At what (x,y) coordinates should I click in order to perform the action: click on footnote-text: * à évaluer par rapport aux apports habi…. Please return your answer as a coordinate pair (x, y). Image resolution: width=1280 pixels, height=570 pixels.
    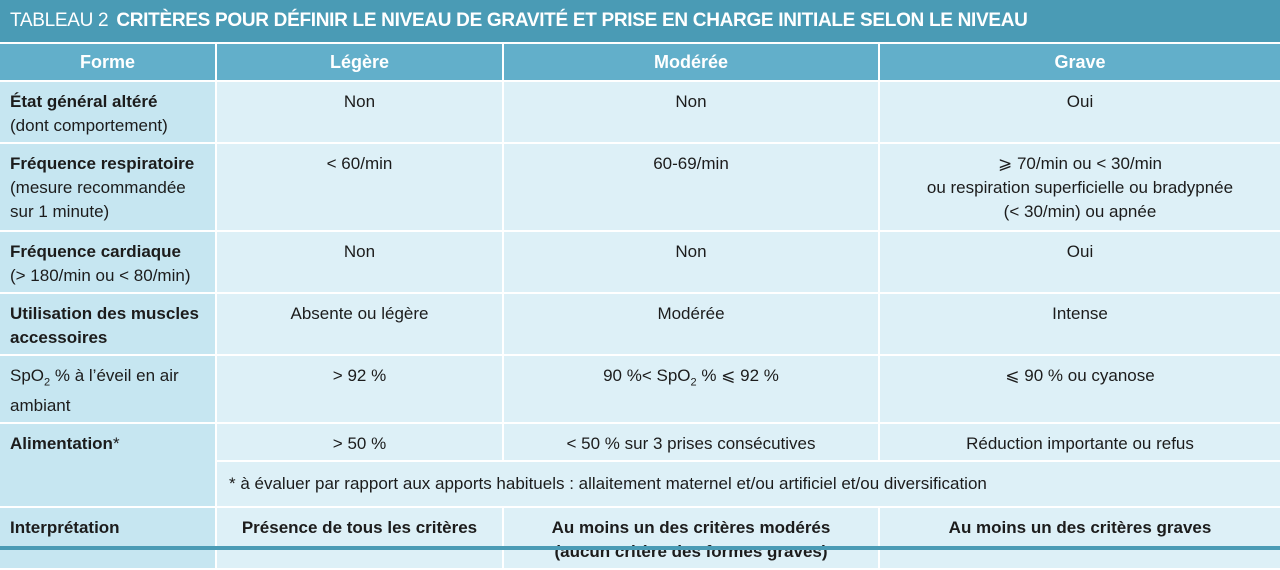
    Looking at the image, I should click on (748, 485).